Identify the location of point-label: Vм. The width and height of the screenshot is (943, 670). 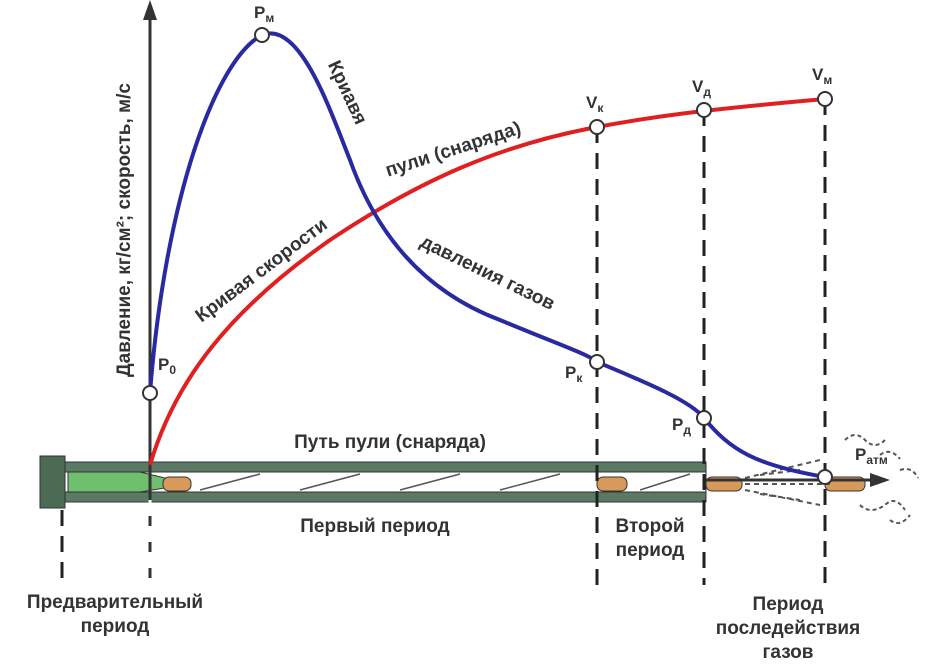
(822, 76).